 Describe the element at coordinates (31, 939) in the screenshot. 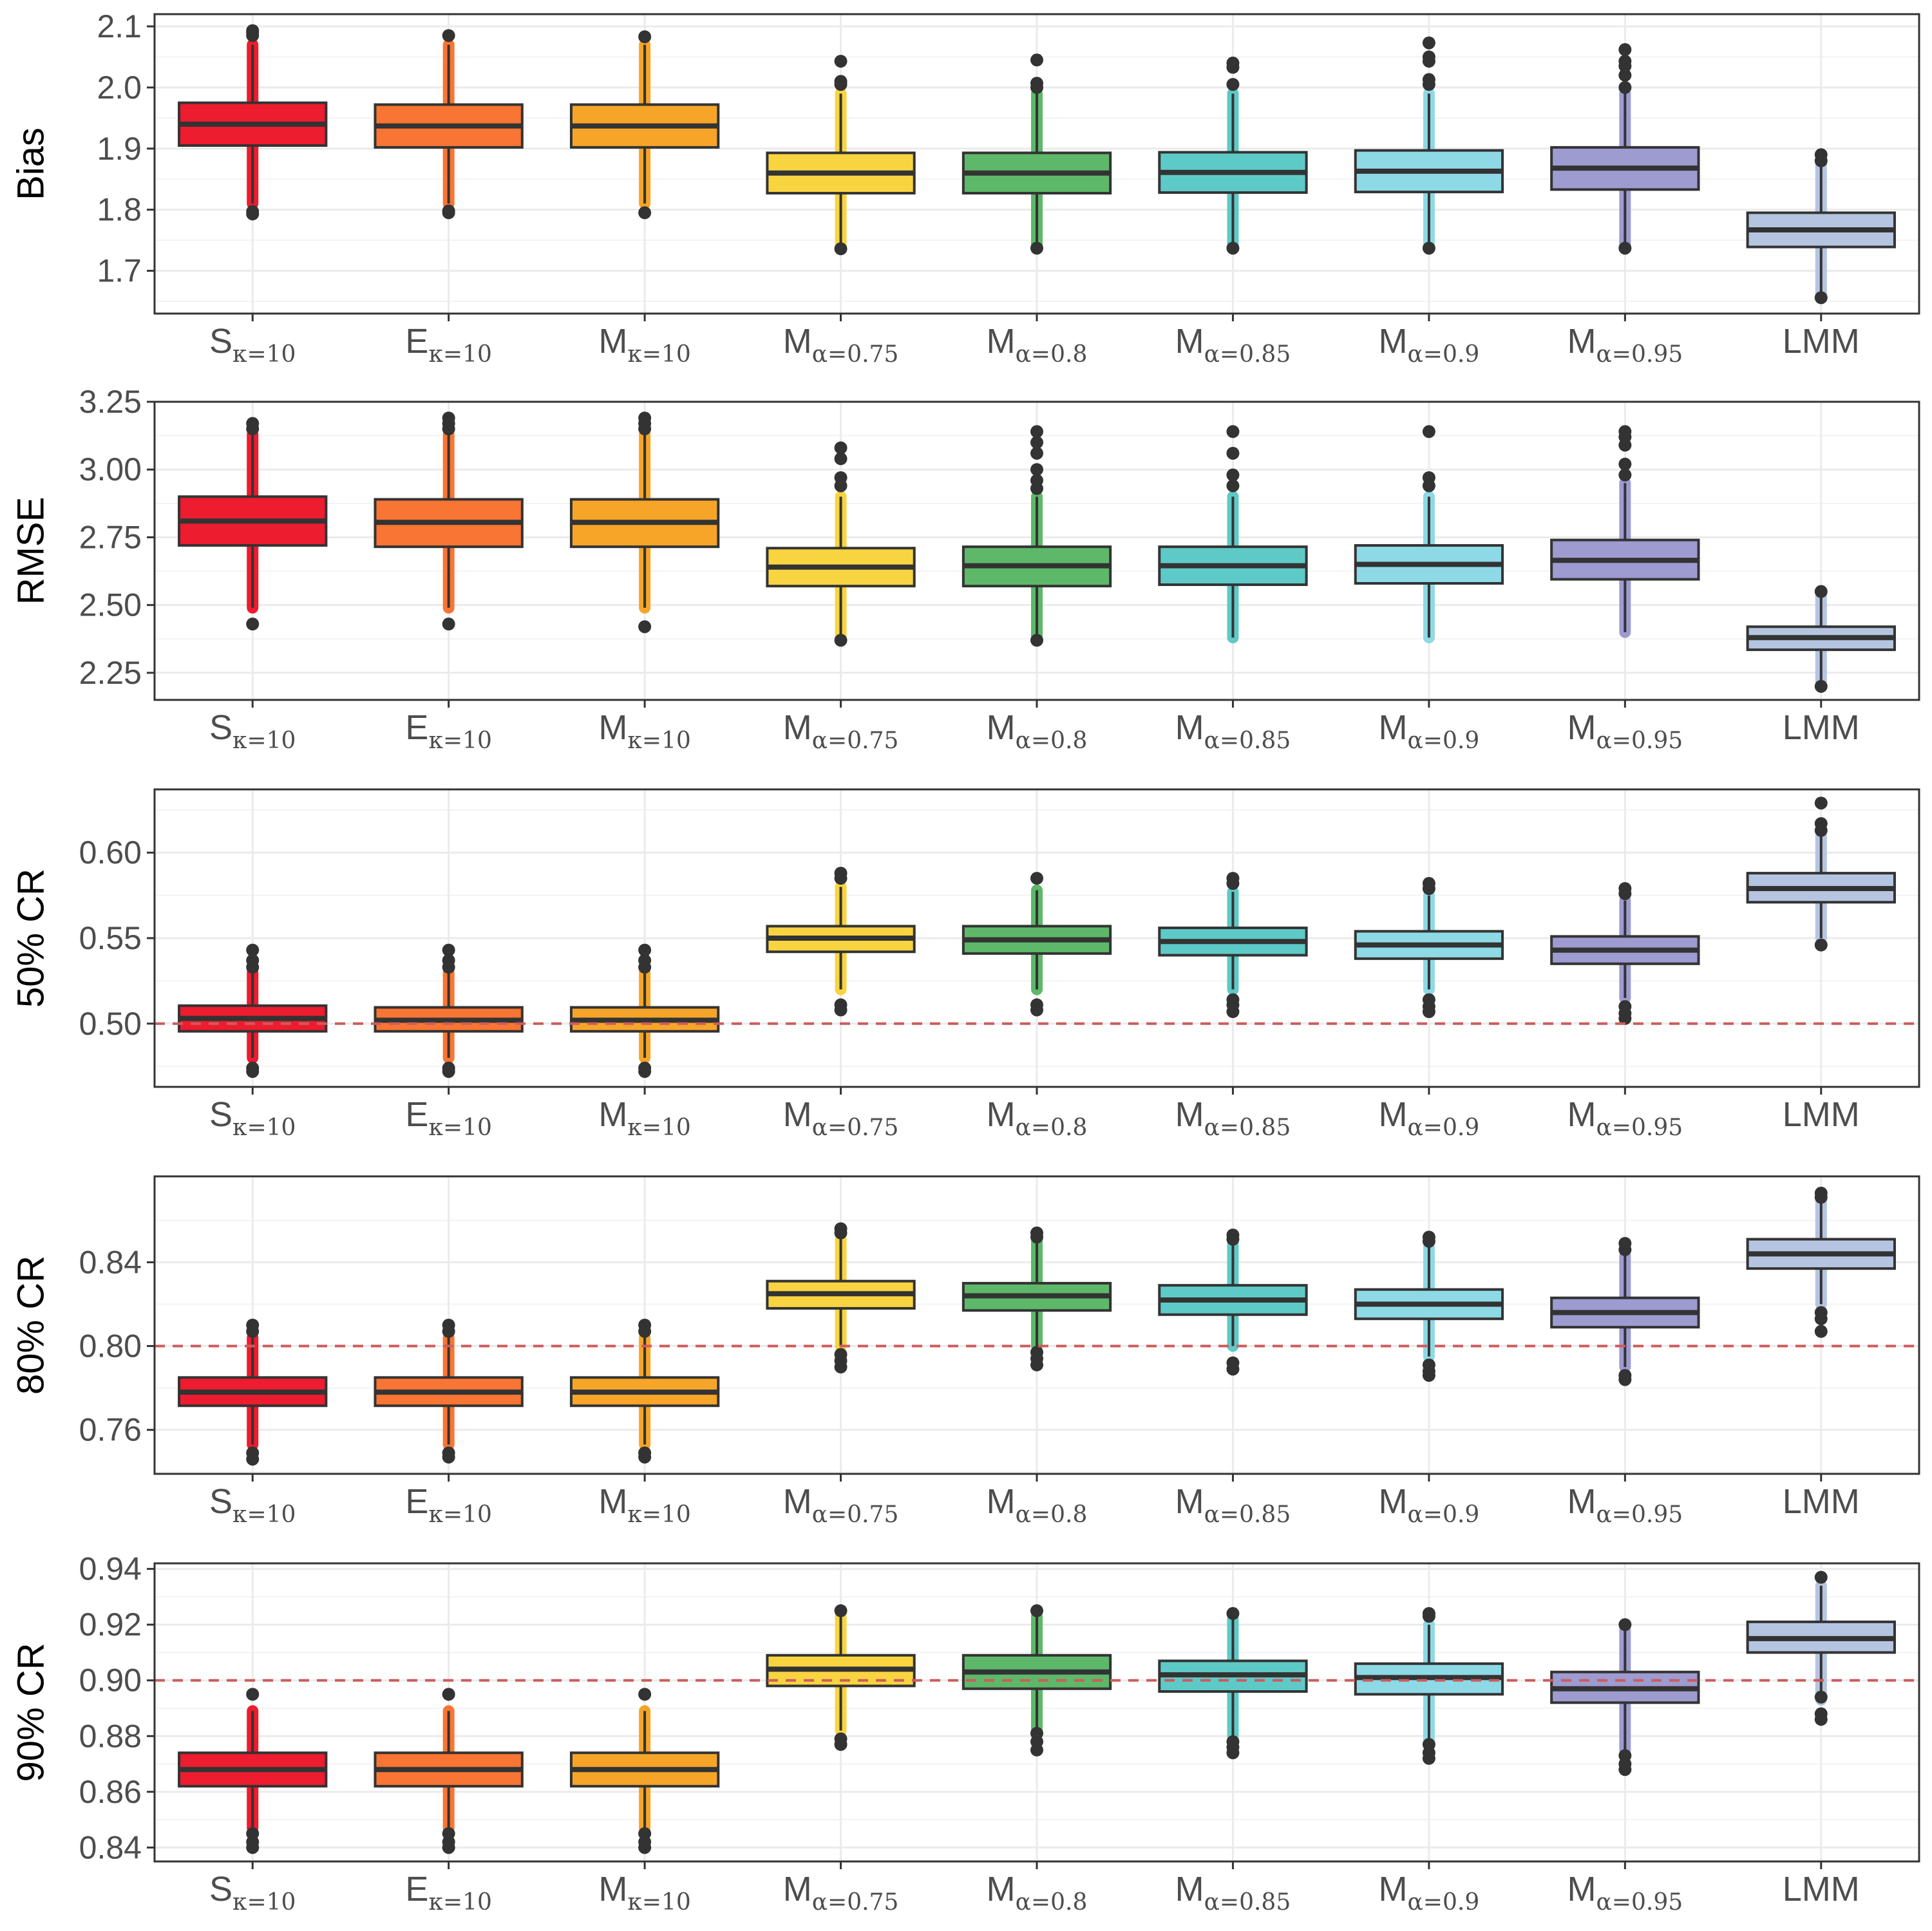

I see `y-axis-title: 50% CR` at that location.